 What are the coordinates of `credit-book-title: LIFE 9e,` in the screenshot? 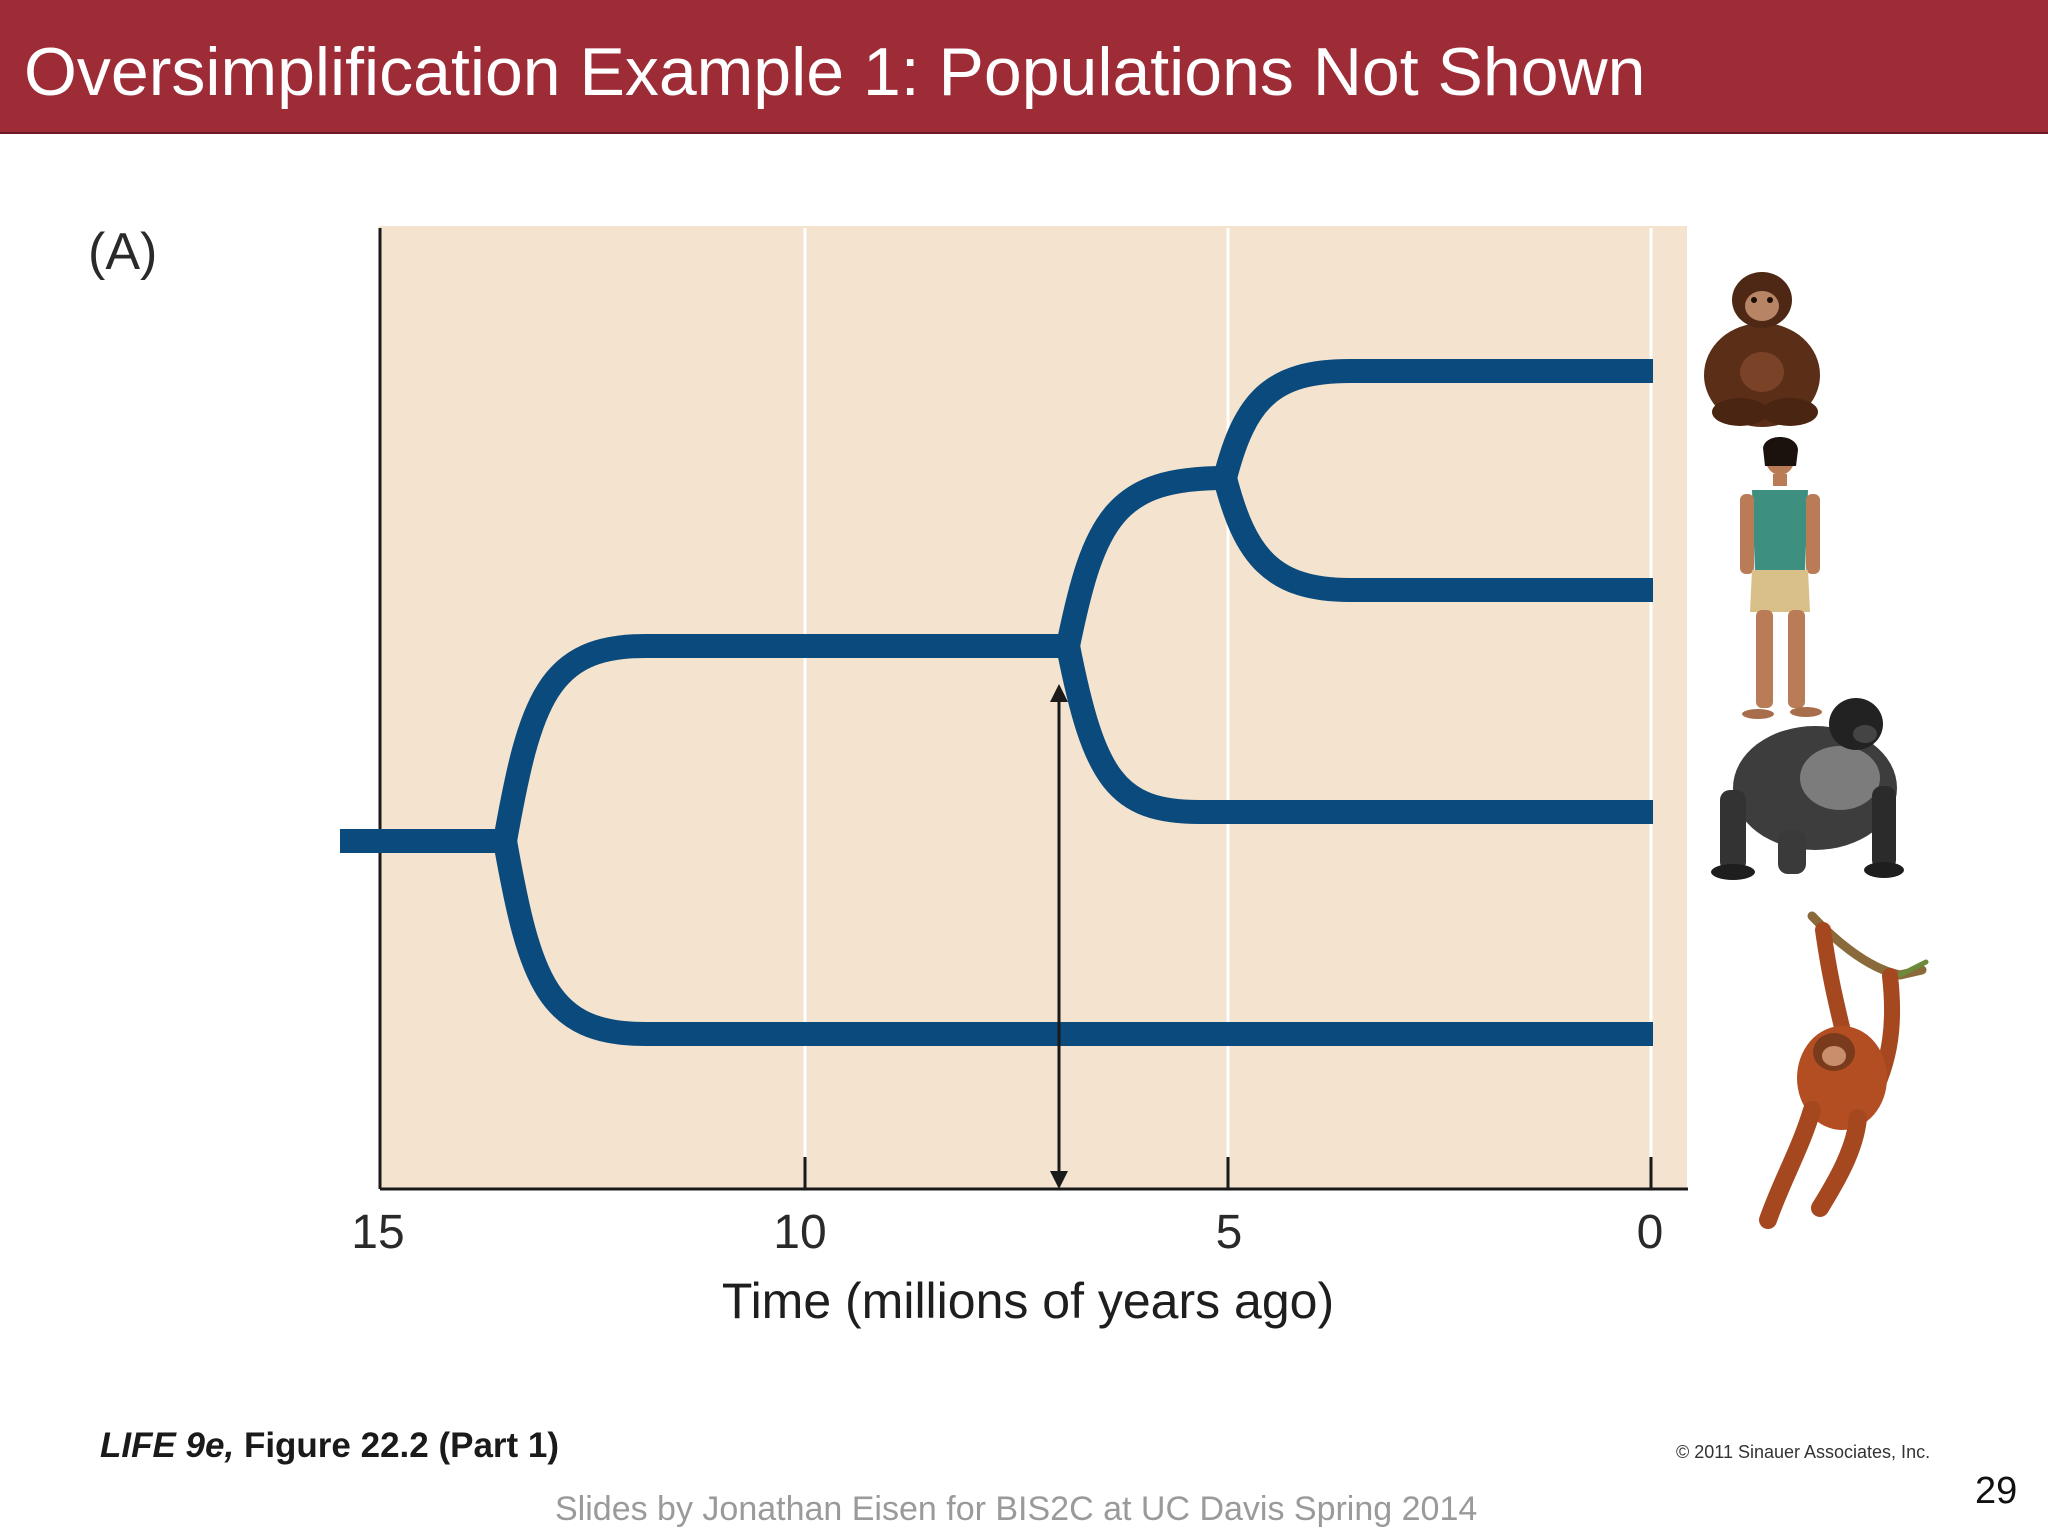 It's located at (167, 1445).